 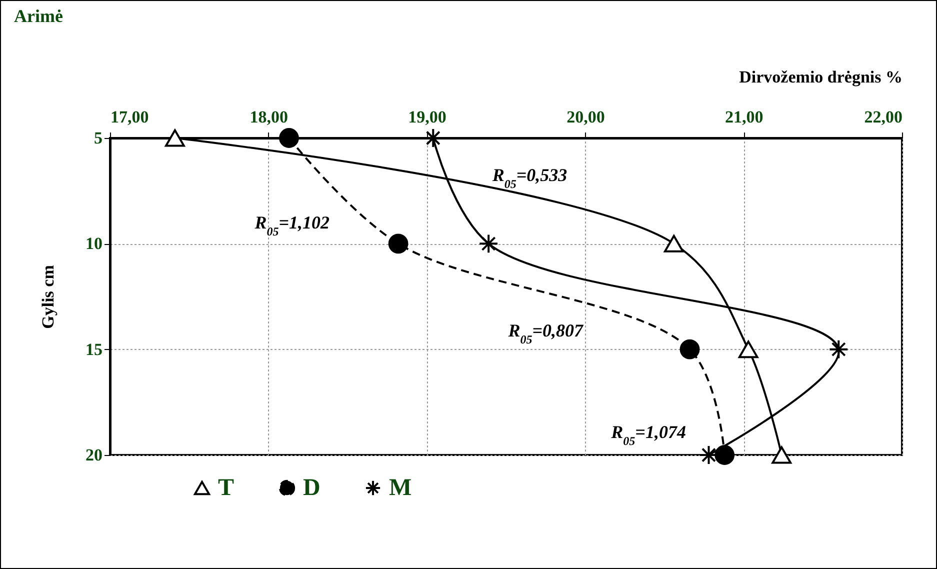 What do you see at coordinates (311, 488) in the screenshot?
I see `legend-label: D` at bounding box center [311, 488].